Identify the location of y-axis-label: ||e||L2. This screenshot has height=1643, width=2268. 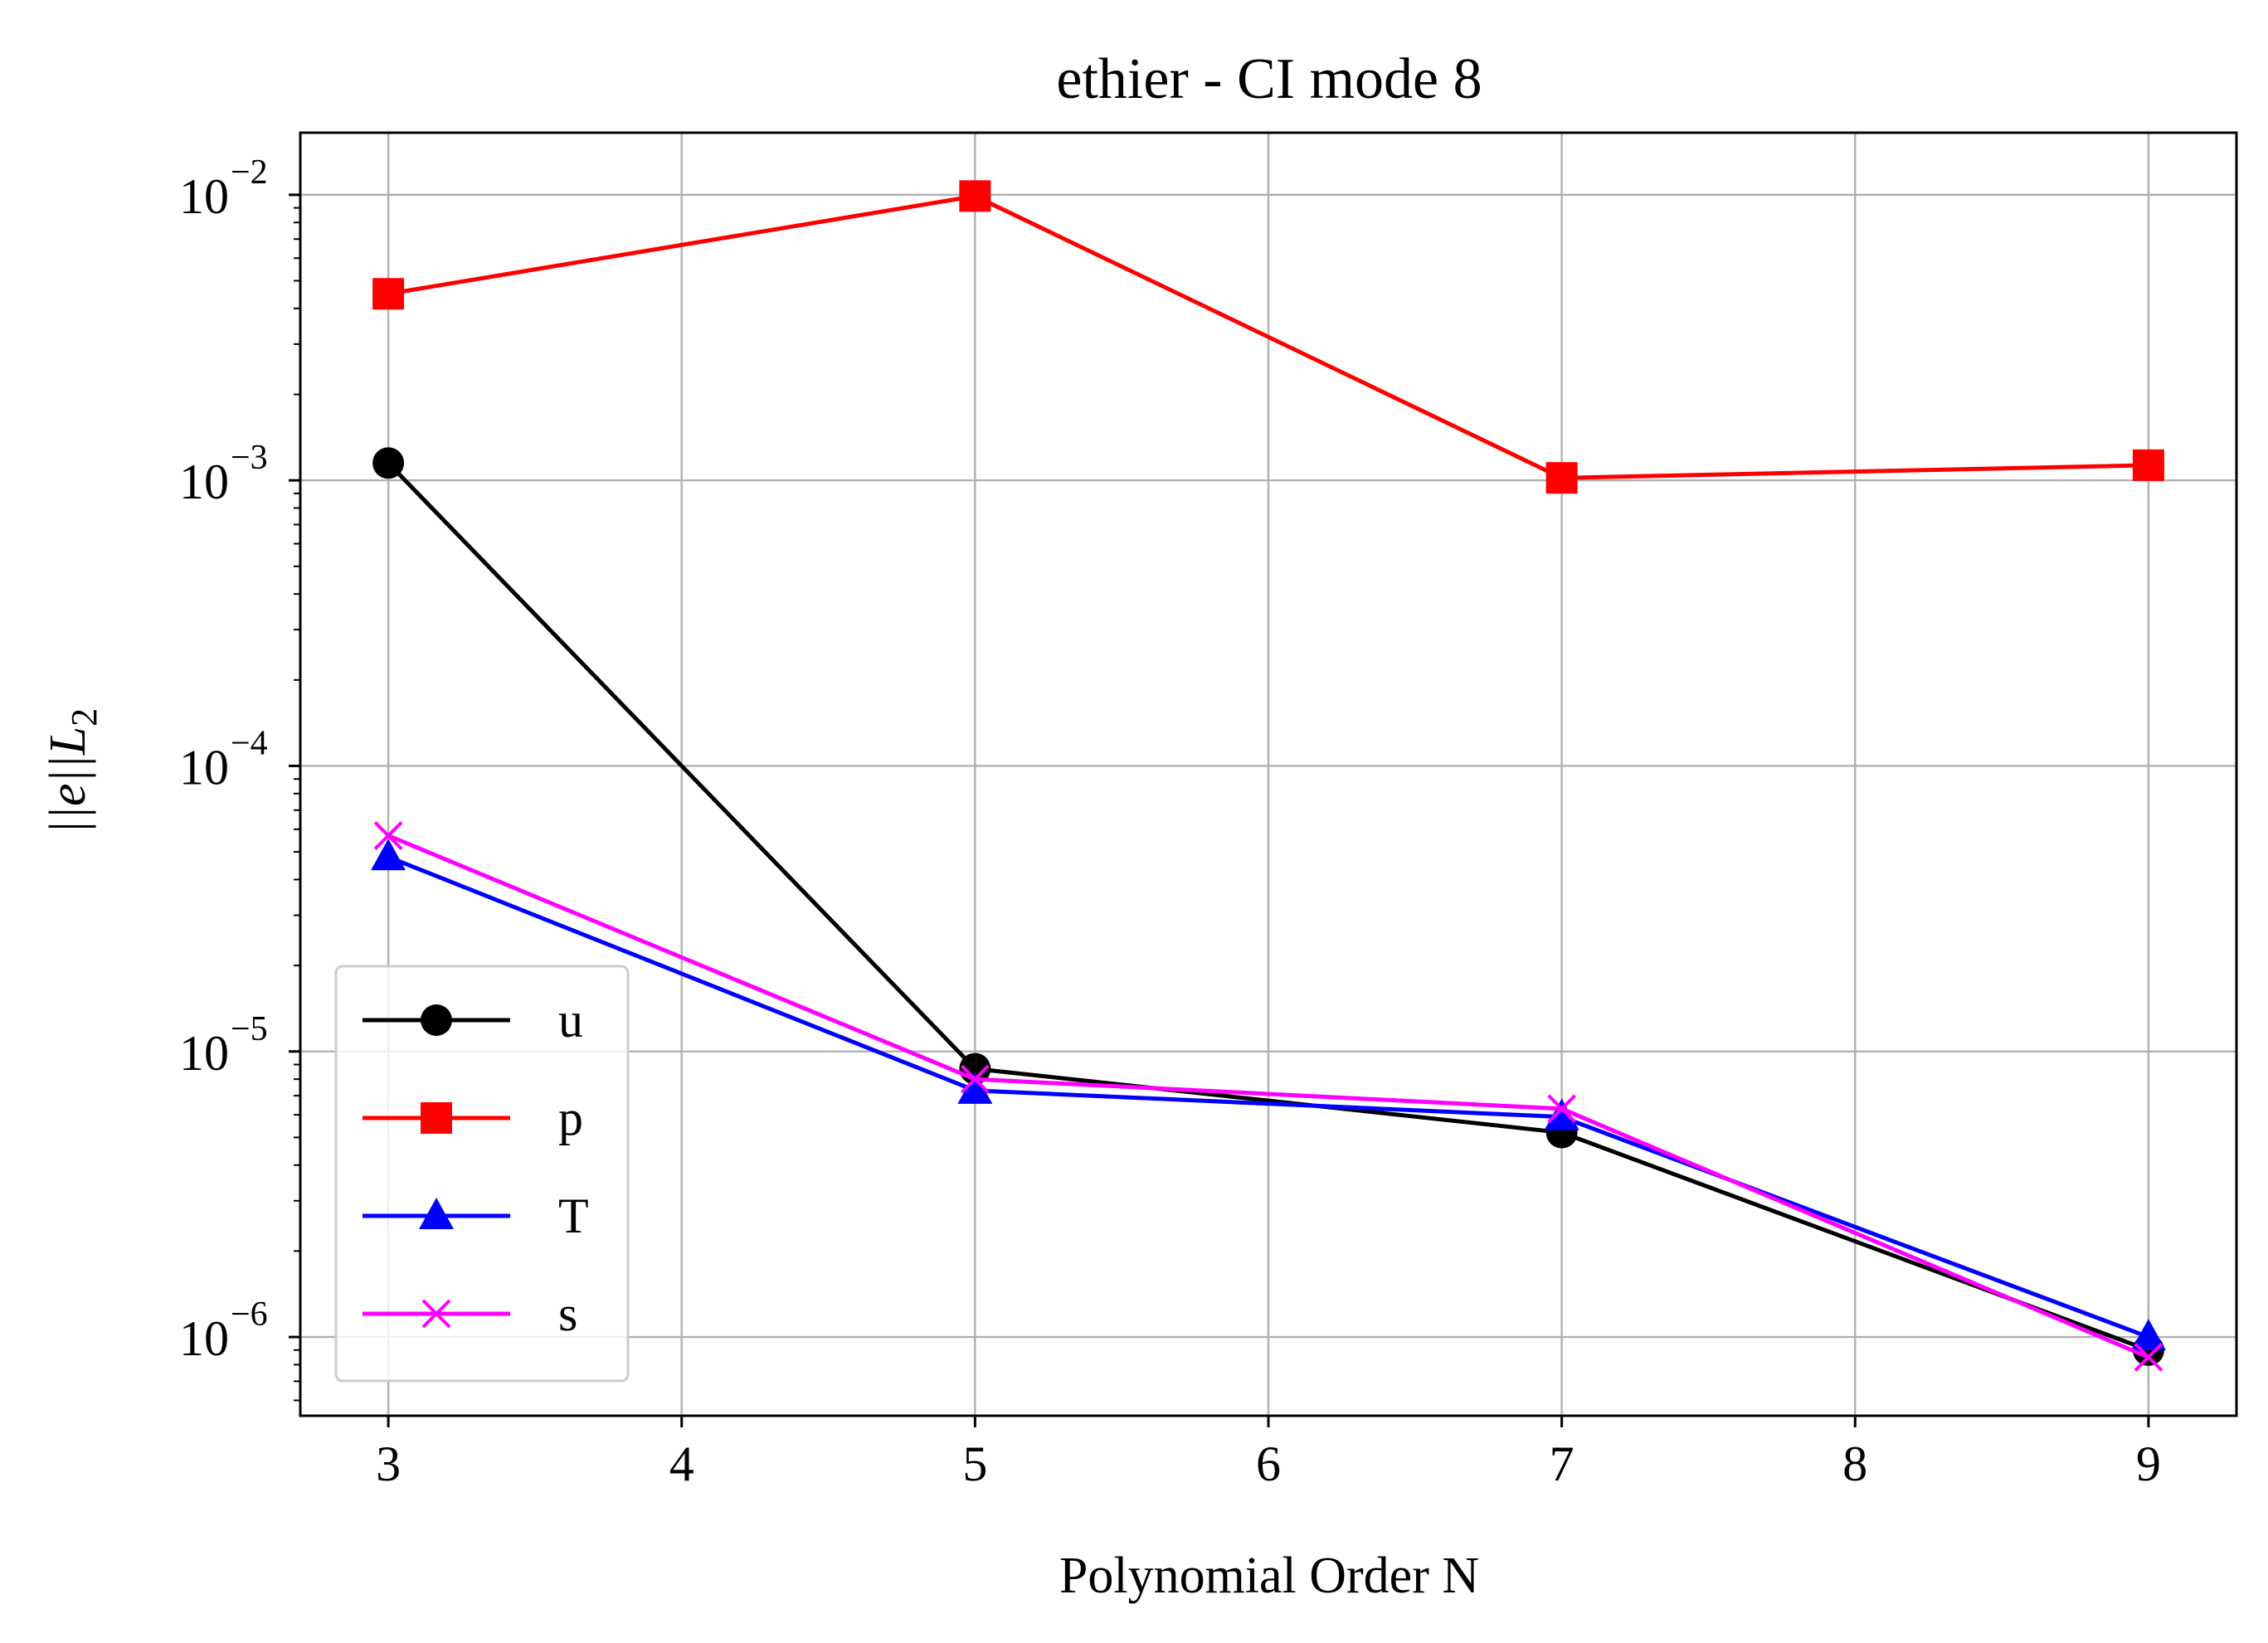
(72, 771).